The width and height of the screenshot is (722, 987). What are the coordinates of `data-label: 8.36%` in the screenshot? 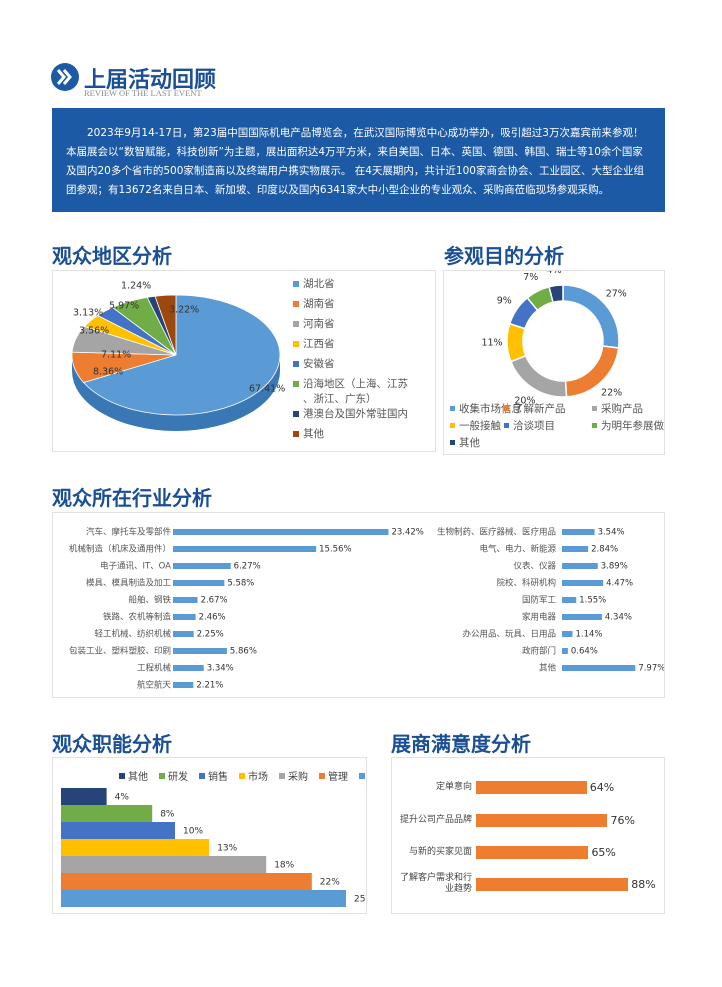 It's located at (108, 372).